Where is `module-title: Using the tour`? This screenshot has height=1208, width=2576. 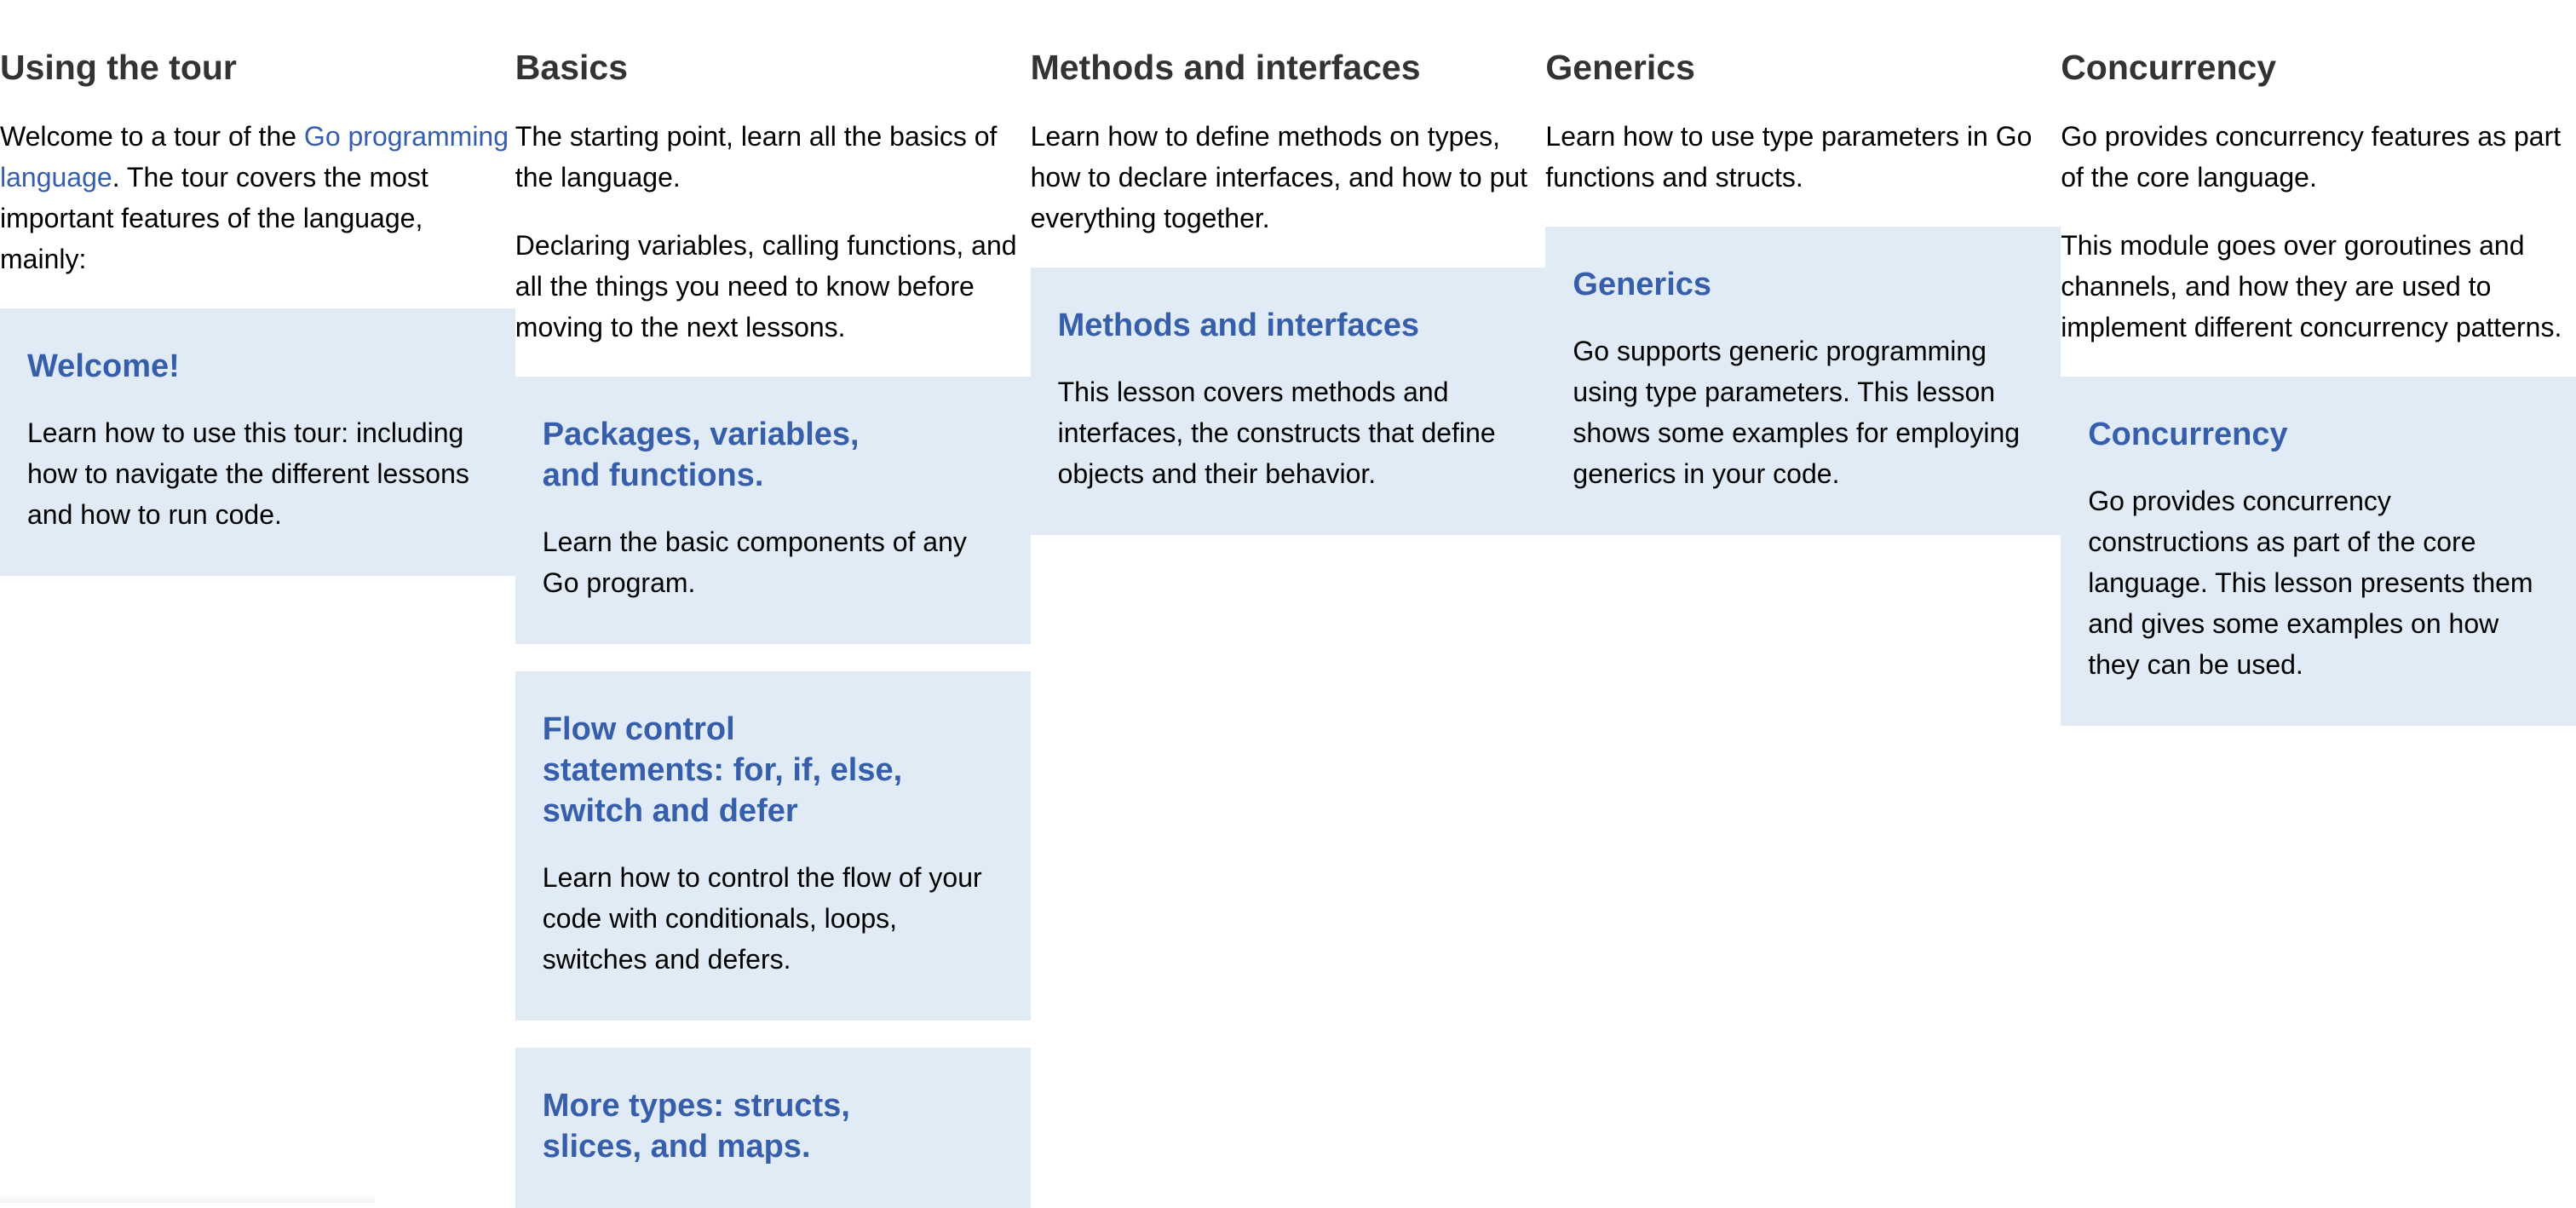 module-title: Using the tour is located at coordinates (119, 67).